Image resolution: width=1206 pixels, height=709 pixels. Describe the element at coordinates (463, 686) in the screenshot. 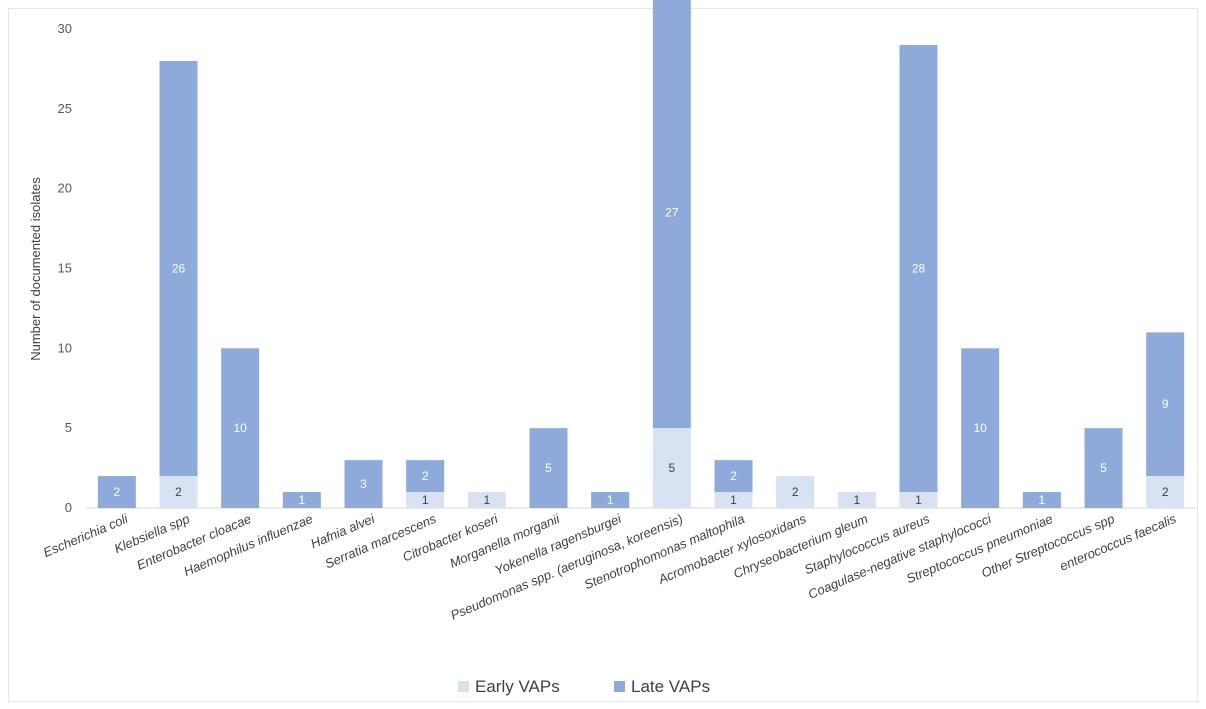

I see `legend-swatch-early` at that location.